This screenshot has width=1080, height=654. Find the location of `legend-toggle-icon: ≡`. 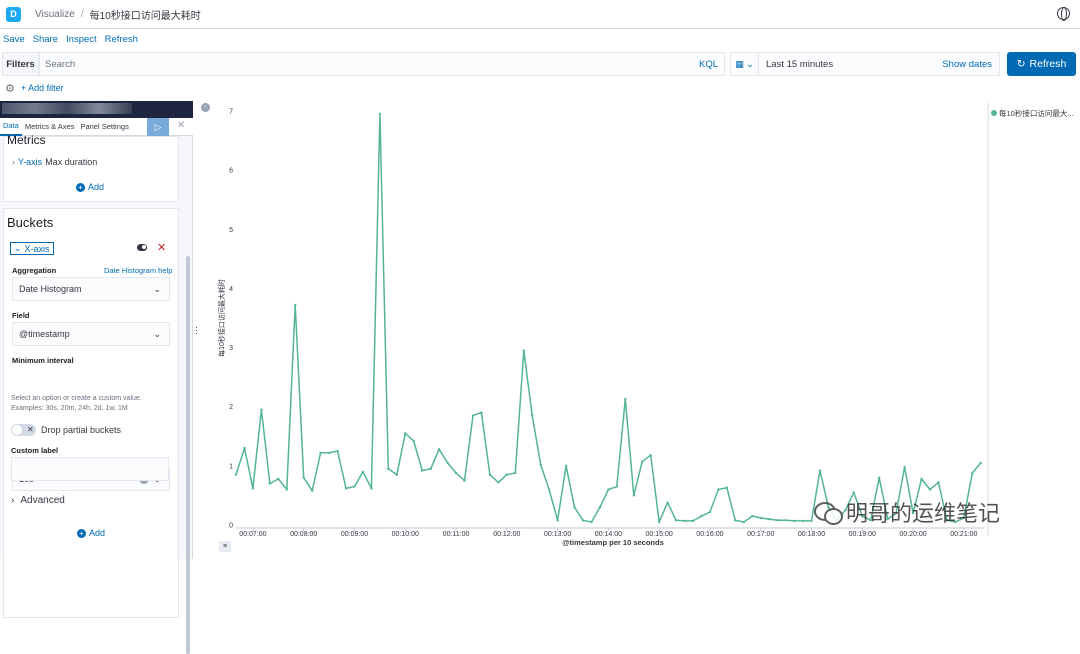

legend-toggle-icon: ≡ is located at coordinates (225, 546).